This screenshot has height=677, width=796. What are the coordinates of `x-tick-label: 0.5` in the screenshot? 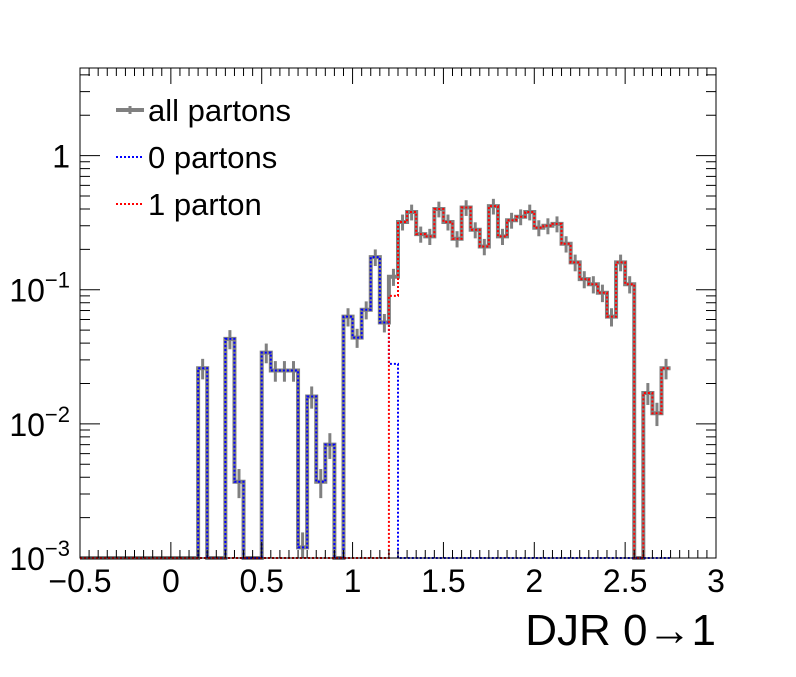 It's located at (261, 581).